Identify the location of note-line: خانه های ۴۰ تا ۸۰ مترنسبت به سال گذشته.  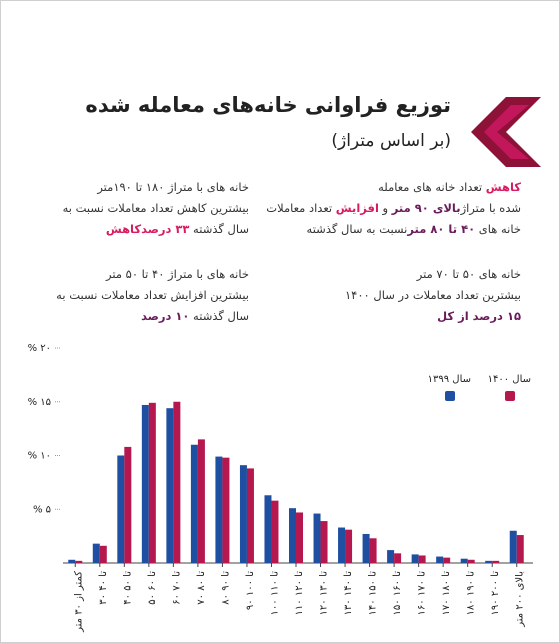
(393, 229).